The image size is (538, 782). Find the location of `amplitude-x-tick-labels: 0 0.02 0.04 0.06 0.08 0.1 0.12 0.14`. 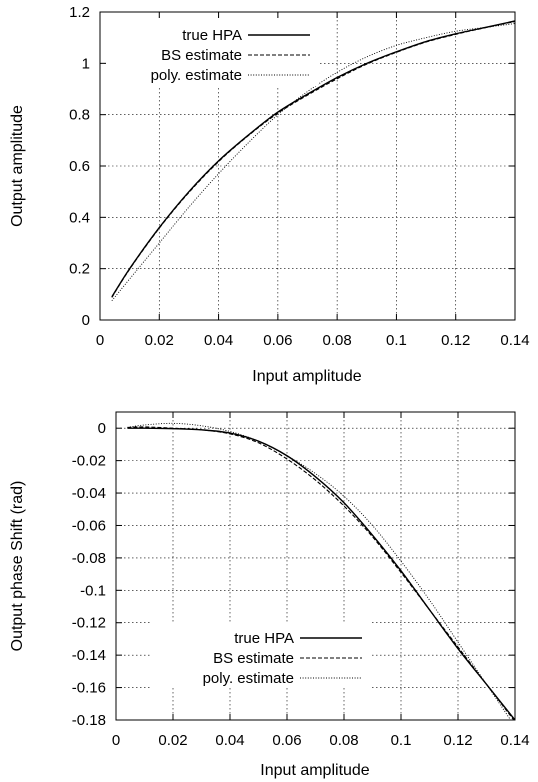

amplitude-x-tick-labels: 0 0.02 0.04 0.06 0.08 0.1 0.12 0.14 is located at coordinates (313, 340).